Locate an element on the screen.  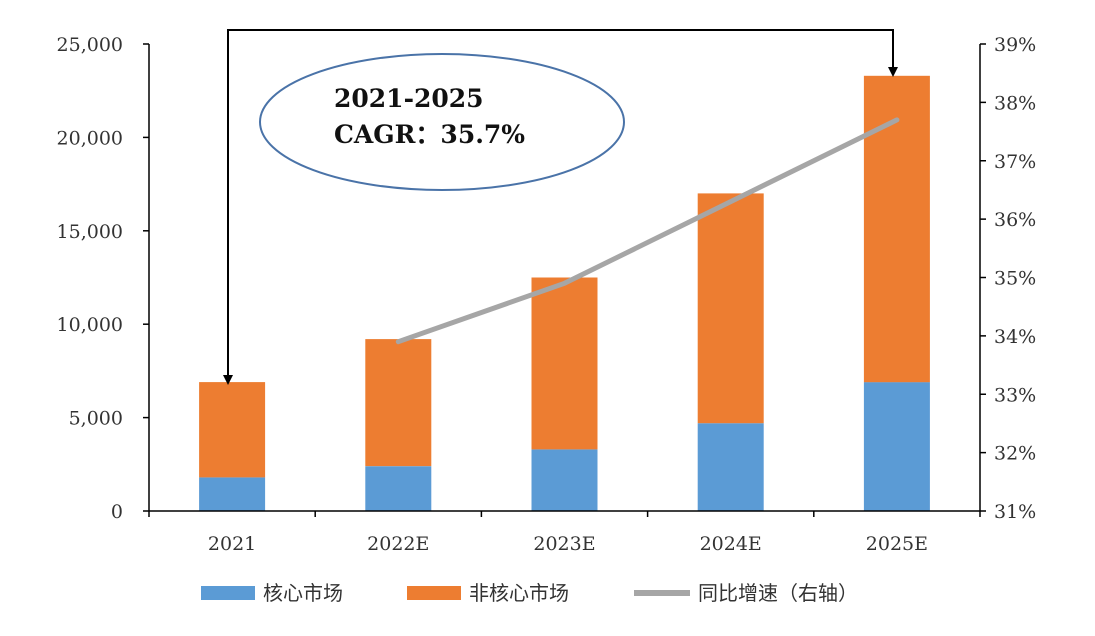
bar-core-2025E is located at coordinates (896, 446).